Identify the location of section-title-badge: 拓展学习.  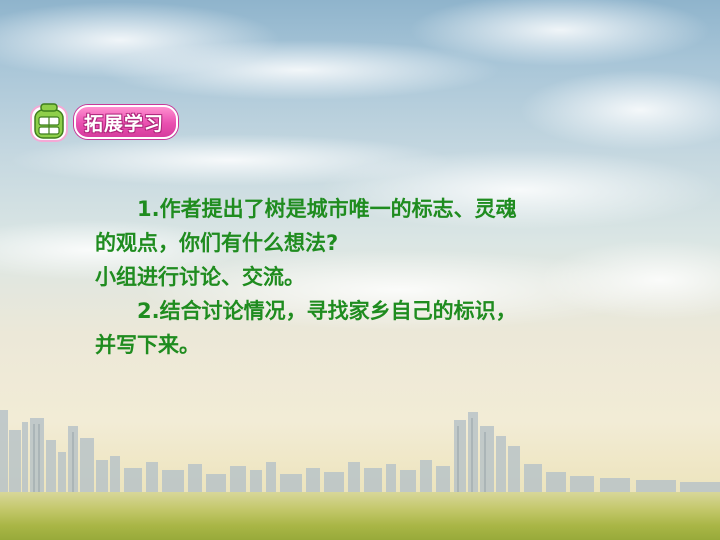
(126, 122).